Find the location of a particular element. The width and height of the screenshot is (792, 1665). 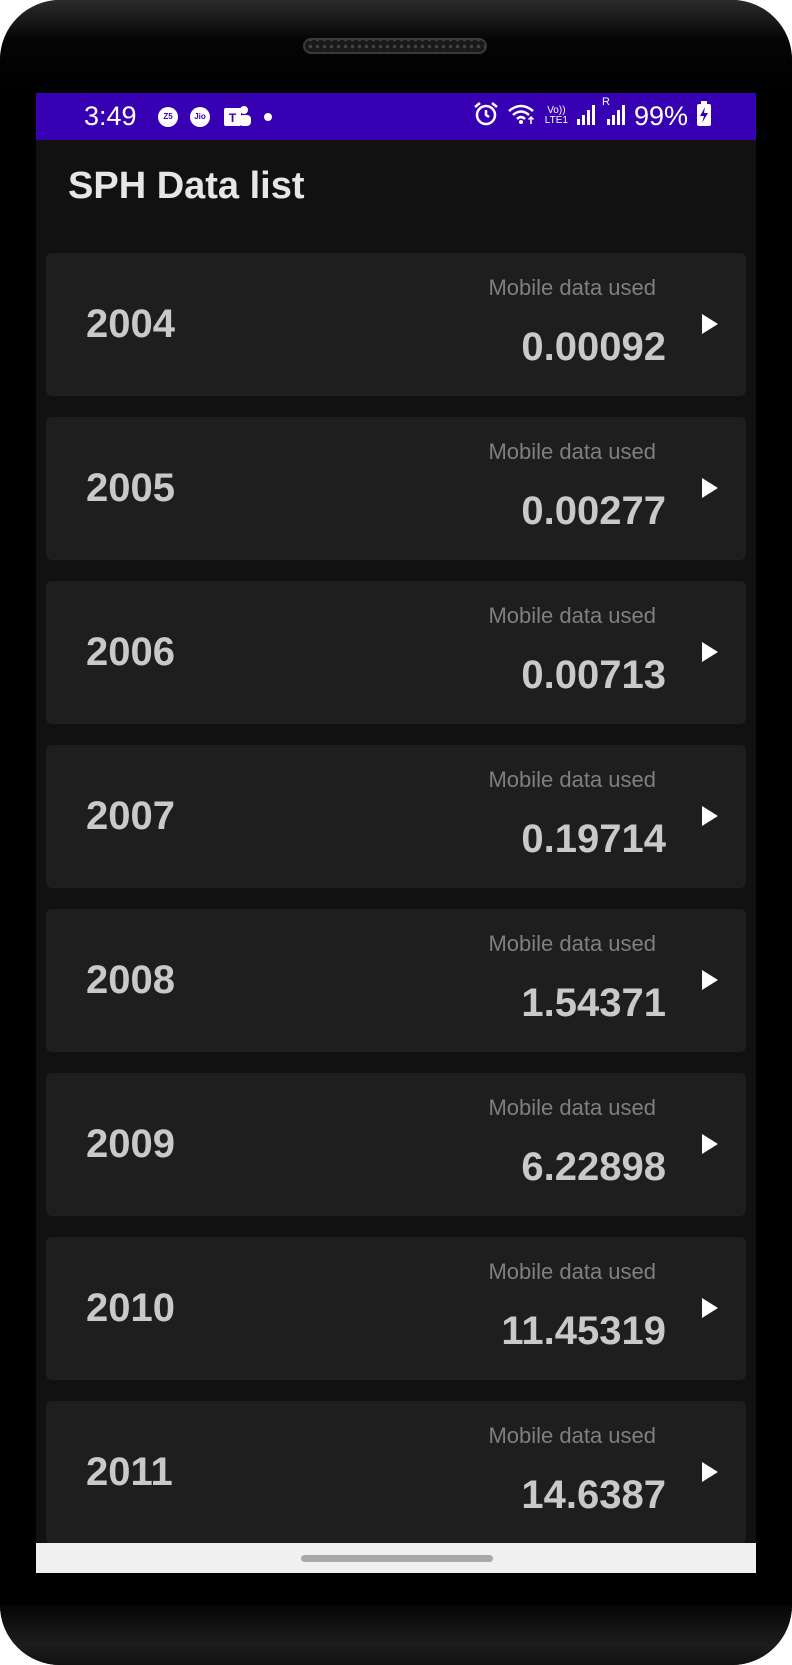

volte-indicator: Vo)) LTE1 is located at coordinates (556, 116).